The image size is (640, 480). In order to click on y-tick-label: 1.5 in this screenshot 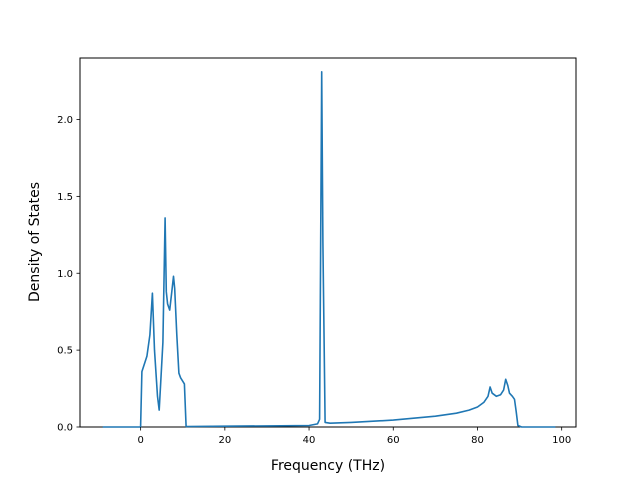, I will do `click(65, 197)`.